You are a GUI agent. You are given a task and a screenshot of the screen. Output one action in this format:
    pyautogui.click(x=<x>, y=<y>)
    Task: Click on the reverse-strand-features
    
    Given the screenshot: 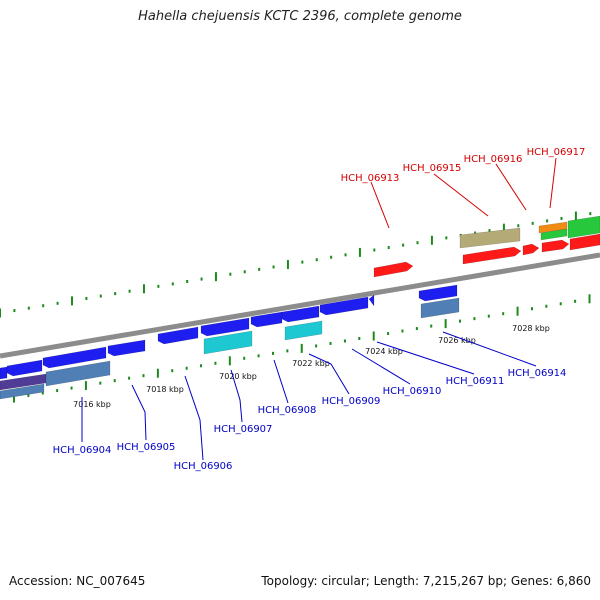 What is the action you would take?
    pyautogui.click(x=230, y=342)
    